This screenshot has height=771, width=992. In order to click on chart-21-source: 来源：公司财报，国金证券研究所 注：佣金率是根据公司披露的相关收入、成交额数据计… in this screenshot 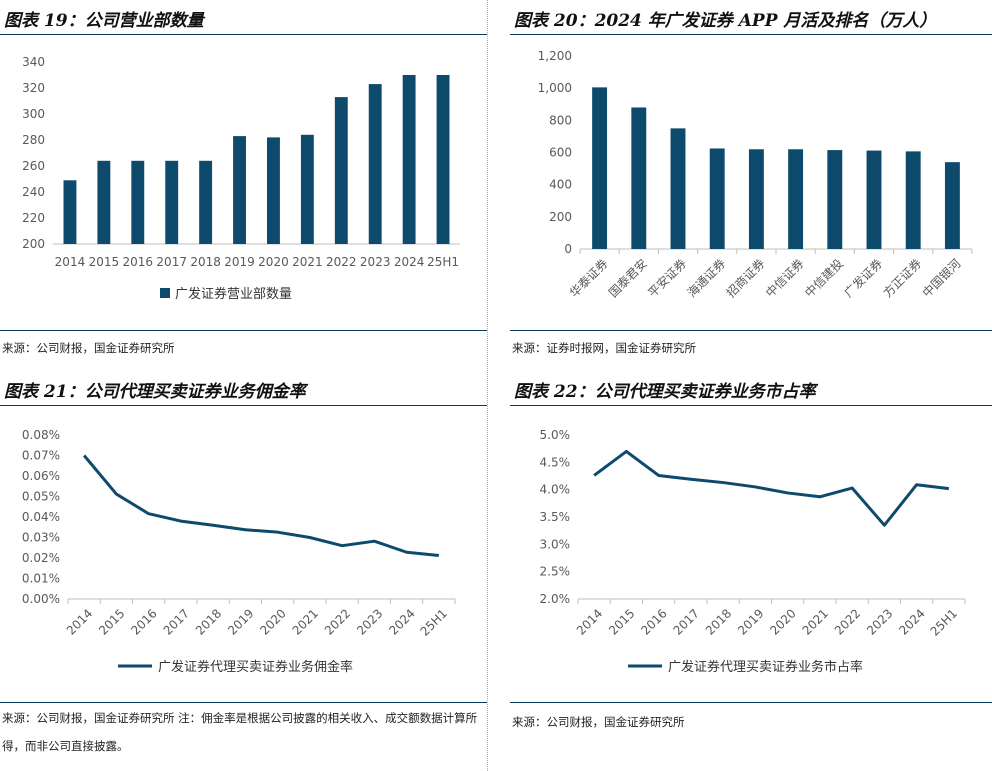, I will do `click(240, 732)`.